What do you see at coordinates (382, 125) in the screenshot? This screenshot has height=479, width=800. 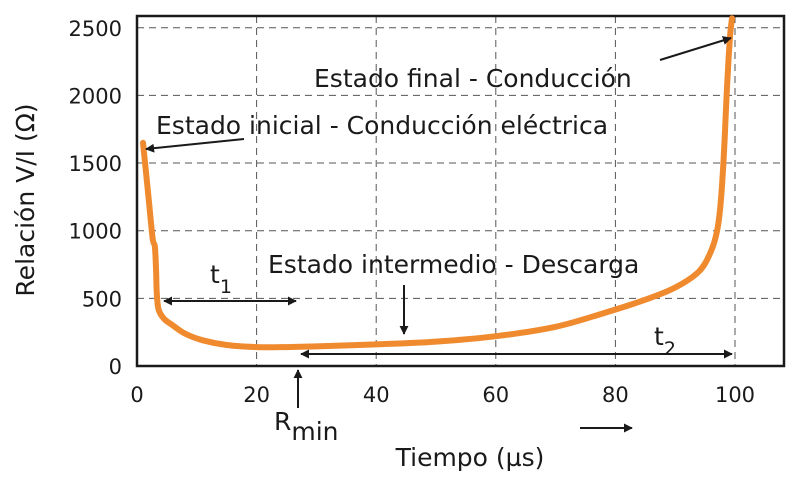 I see `annotation-initial-state: Estado inicial - Conducción eléctrica` at bounding box center [382, 125].